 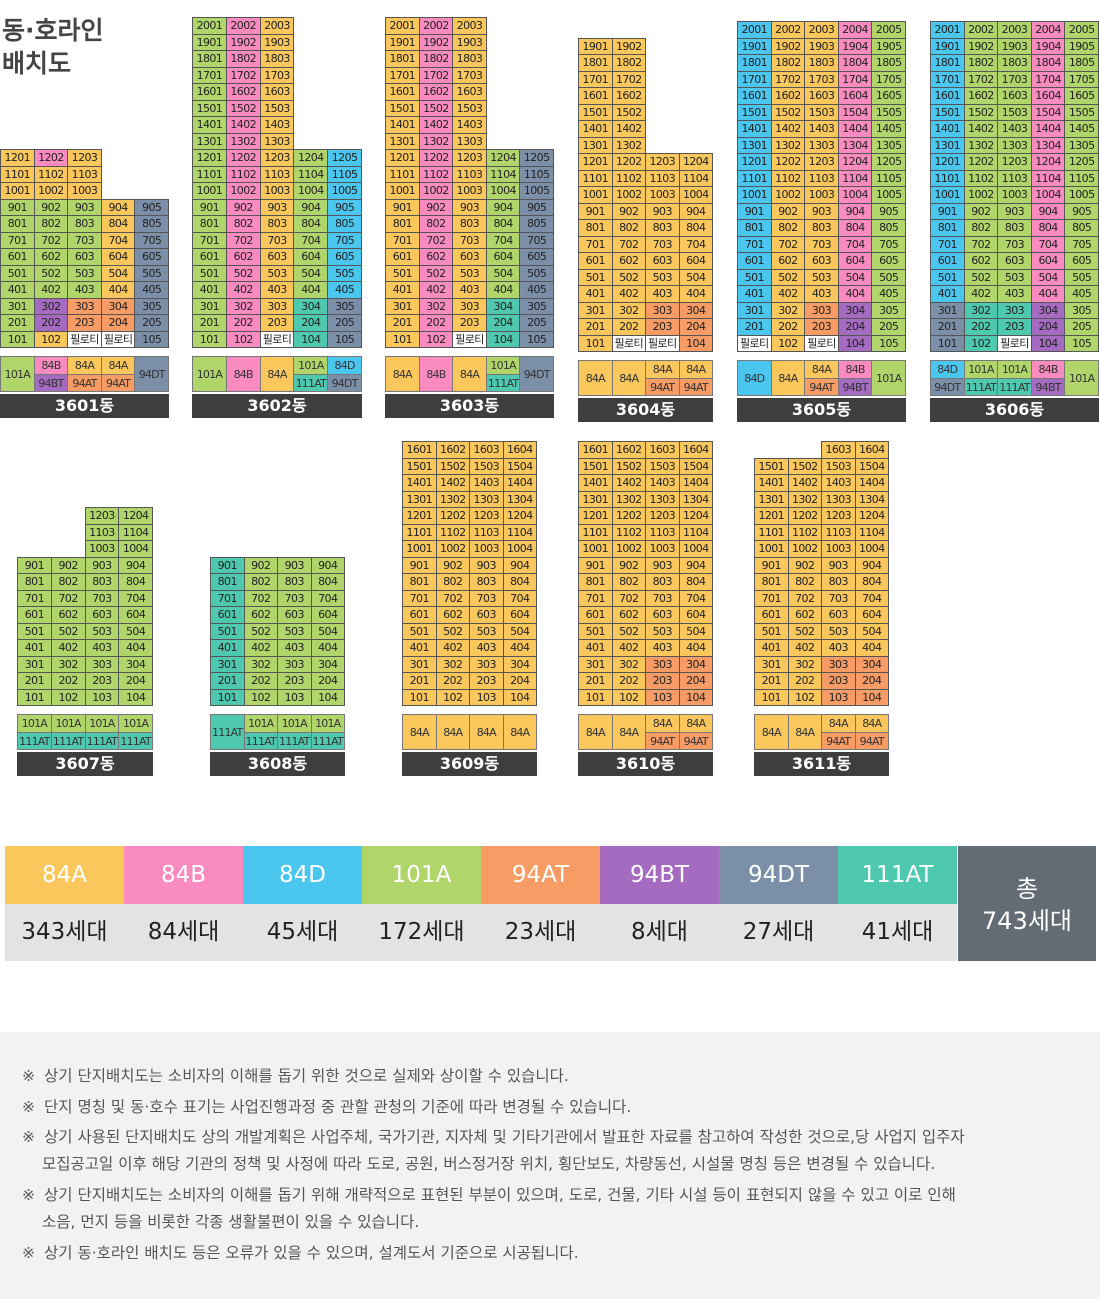 What do you see at coordinates (1048, 162) in the screenshot?
I see `unit-cell: 1204` at bounding box center [1048, 162].